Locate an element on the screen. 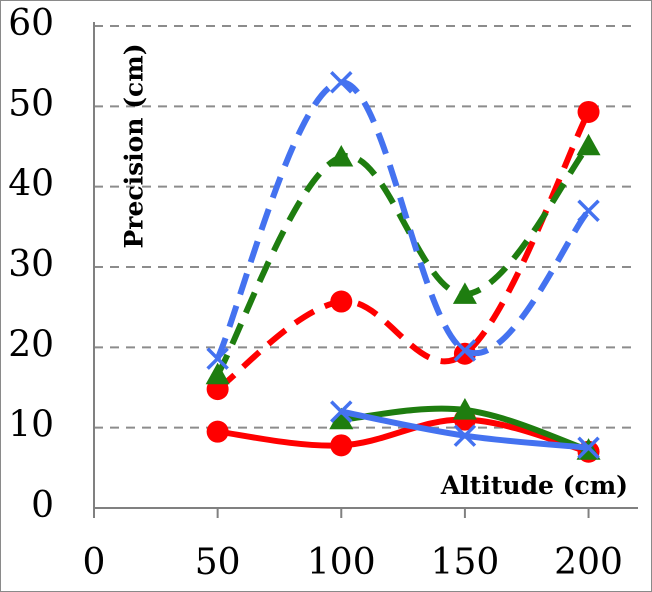 The height and width of the screenshot is (592, 652). y-tick-label: 20 is located at coordinates (31, 344).